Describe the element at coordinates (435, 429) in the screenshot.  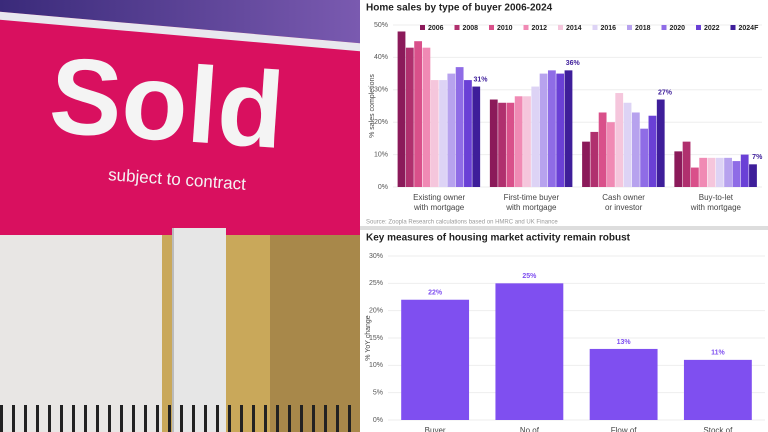
I see `x-tick-label: Buyer` at that location.